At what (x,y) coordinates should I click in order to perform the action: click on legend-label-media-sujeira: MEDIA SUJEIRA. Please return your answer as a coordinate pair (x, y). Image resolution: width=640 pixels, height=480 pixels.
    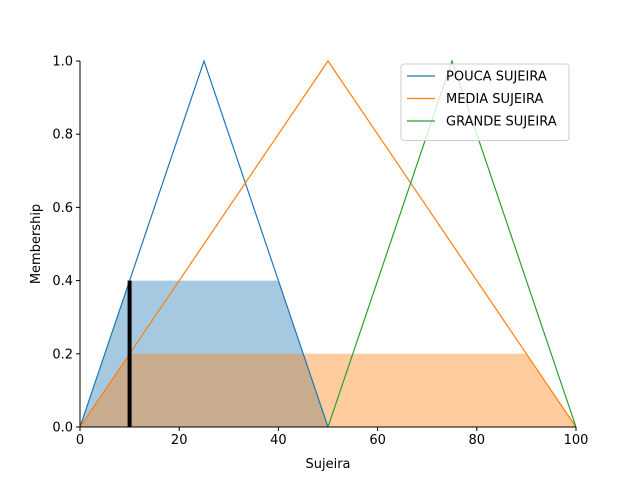
    Looking at the image, I should click on (494, 99).